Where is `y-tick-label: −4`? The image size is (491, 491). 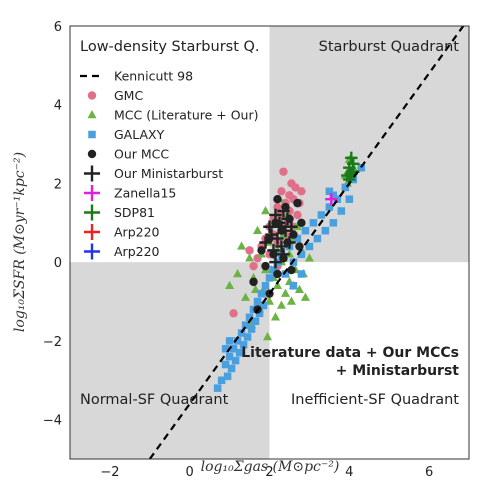
y-tick-label: −4 is located at coordinates (52, 421).